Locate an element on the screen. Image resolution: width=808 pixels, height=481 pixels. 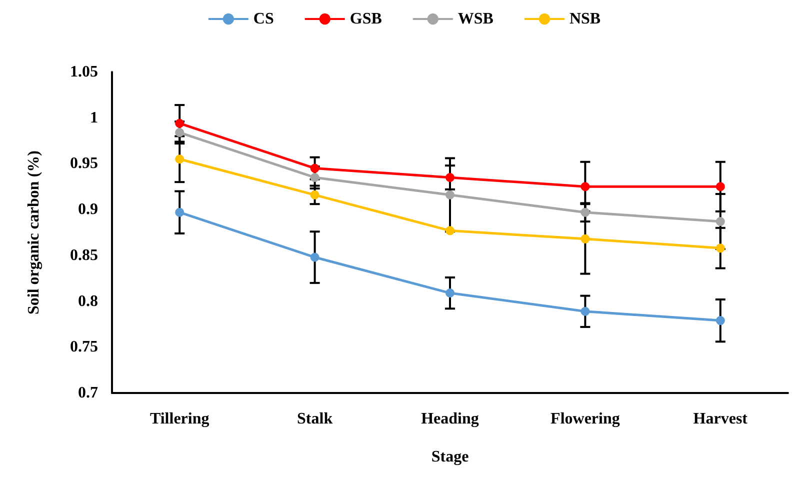
y-tick-label: 0.85 is located at coordinates (84, 255).